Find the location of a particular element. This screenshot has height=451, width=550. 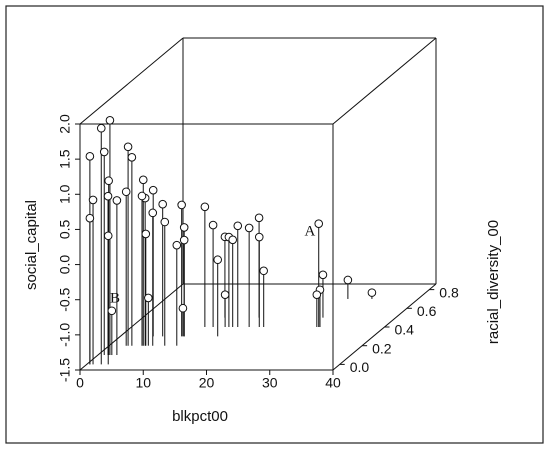

annotation: B is located at coordinates (115, 298).